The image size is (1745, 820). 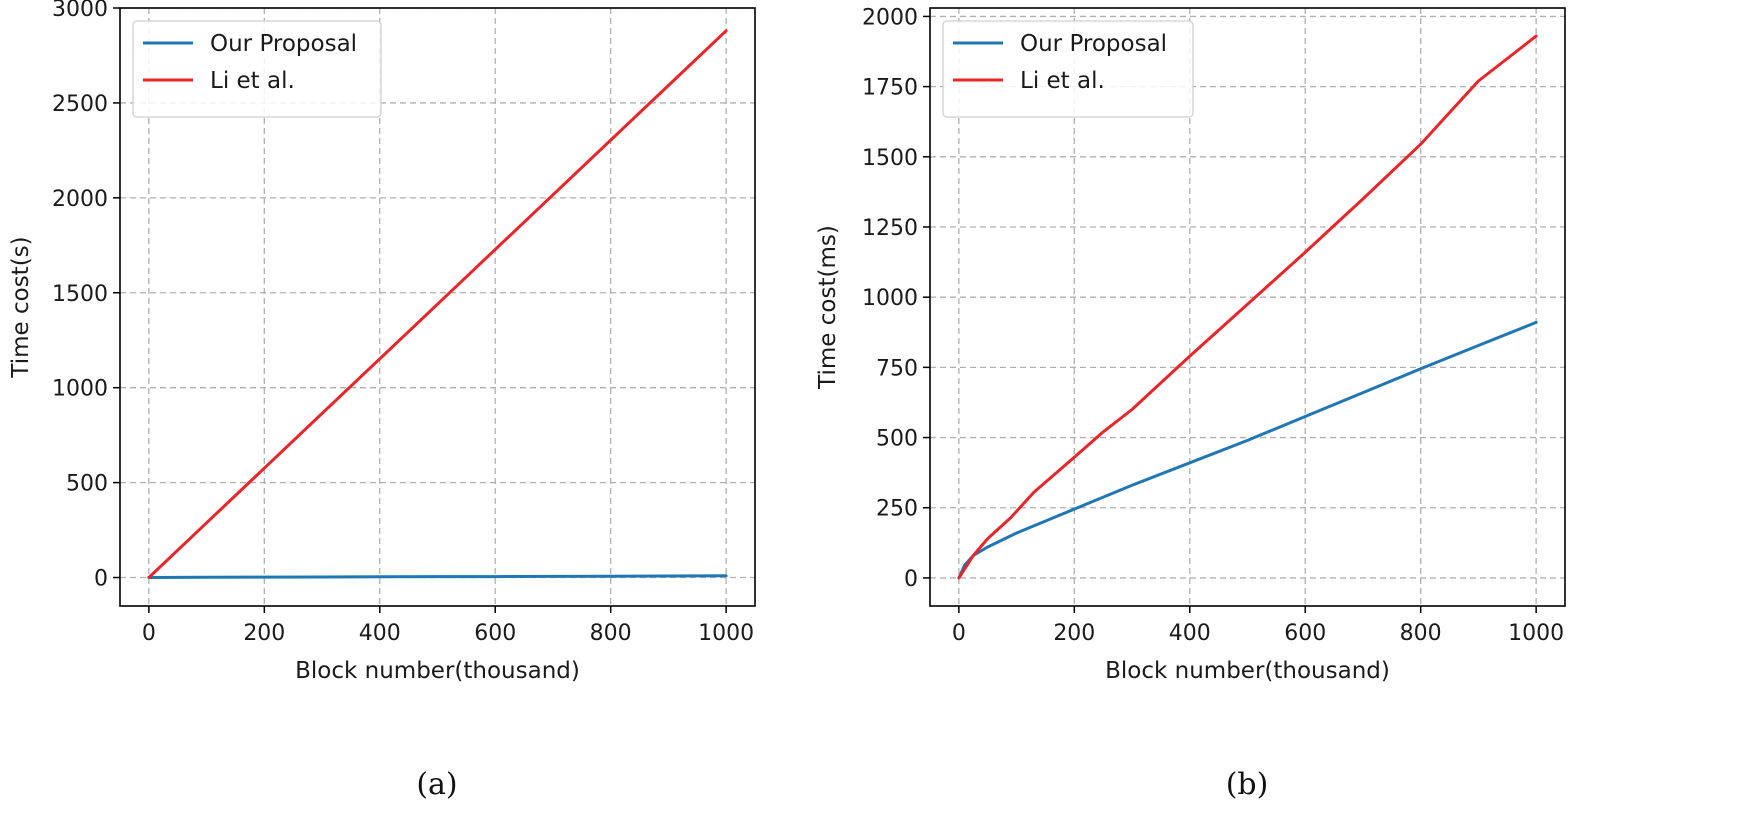 I want to click on subfigure-caption: (a), so click(x=436, y=784).